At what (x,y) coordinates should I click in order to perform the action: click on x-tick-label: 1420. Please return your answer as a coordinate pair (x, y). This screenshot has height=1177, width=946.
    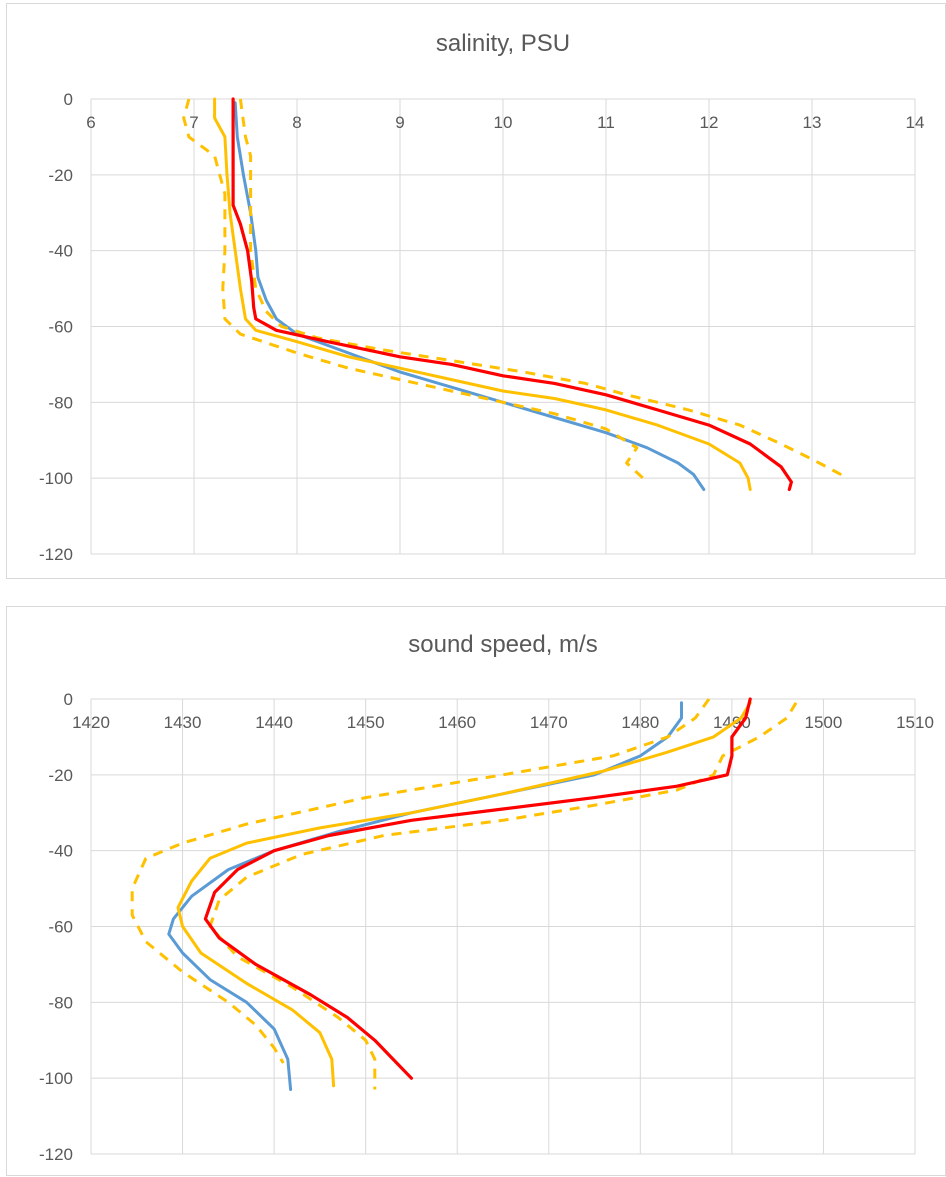
    Looking at the image, I should click on (91, 722).